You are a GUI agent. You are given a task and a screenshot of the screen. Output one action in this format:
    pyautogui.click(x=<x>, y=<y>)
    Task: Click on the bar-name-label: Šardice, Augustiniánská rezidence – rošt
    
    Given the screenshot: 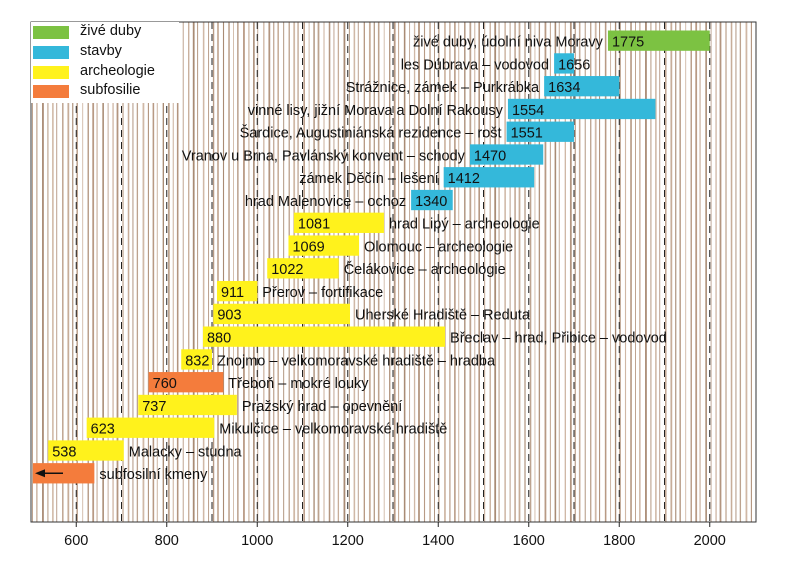 What is the action you would take?
    pyautogui.click(x=371, y=133)
    